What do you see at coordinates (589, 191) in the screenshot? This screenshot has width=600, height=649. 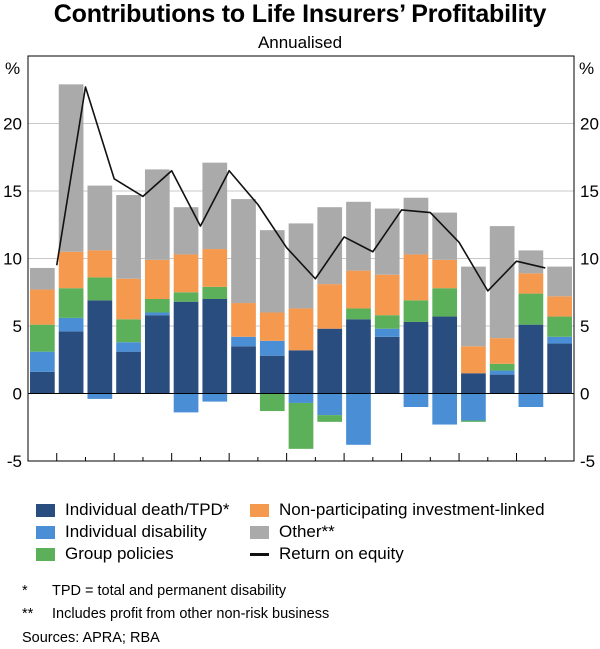 I see `y-tick-label-right: 15` at bounding box center [589, 191].